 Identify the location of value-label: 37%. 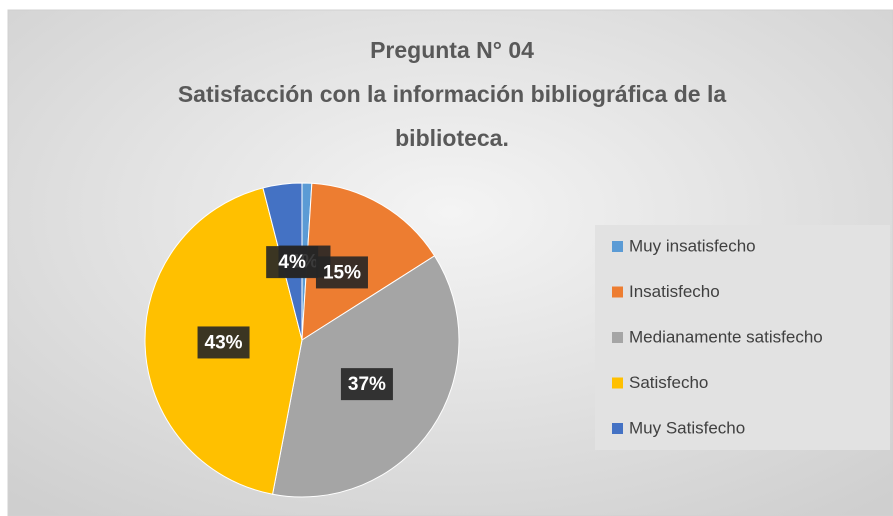
(367, 384).